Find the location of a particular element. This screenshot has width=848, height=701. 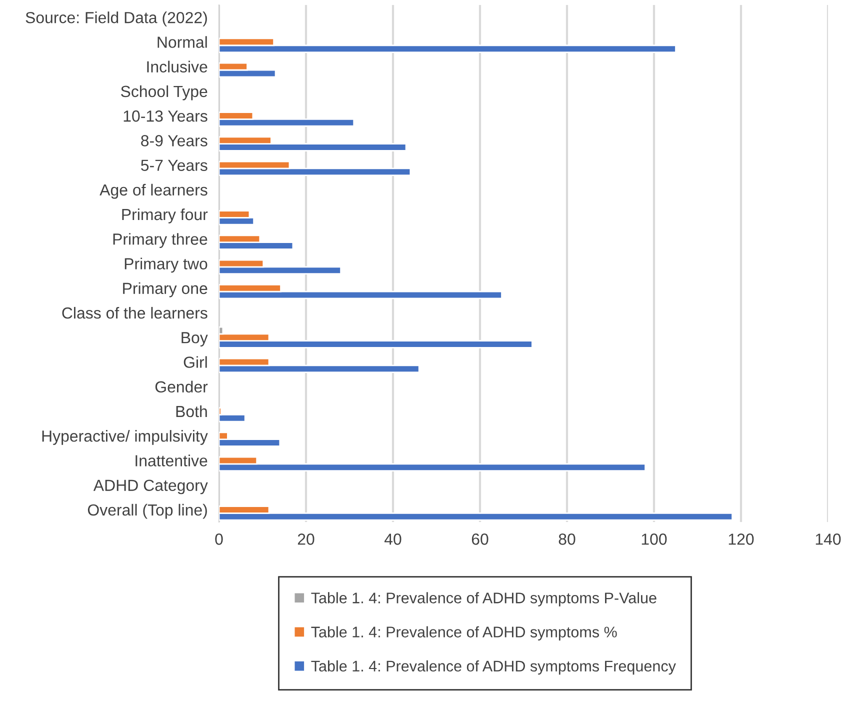

y-tick-label: Hyperactive/ impulsivity is located at coordinates (125, 437).